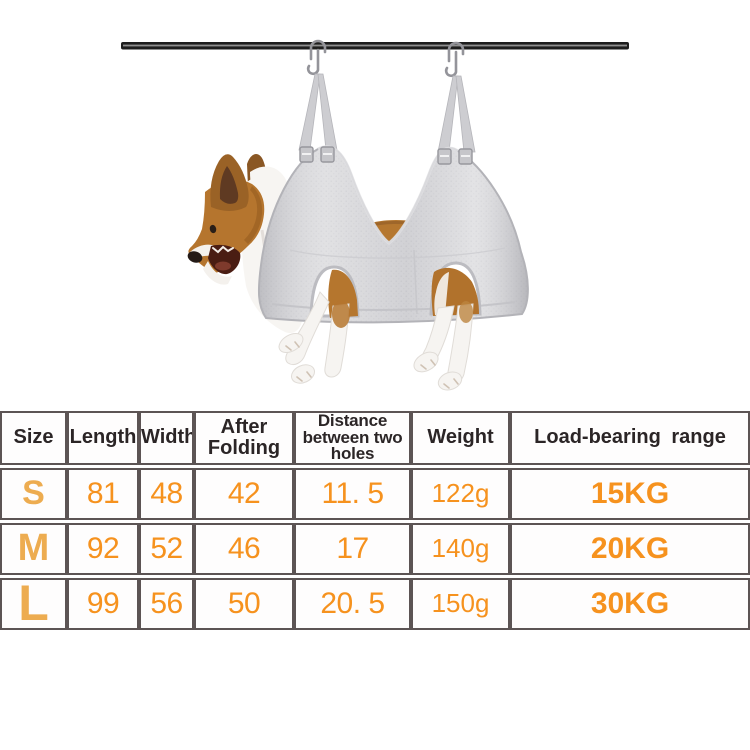 The image size is (750, 750). What do you see at coordinates (244, 548) in the screenshot?
I see `cell-m-after-folding: 46` at bounding box center [244, 548].